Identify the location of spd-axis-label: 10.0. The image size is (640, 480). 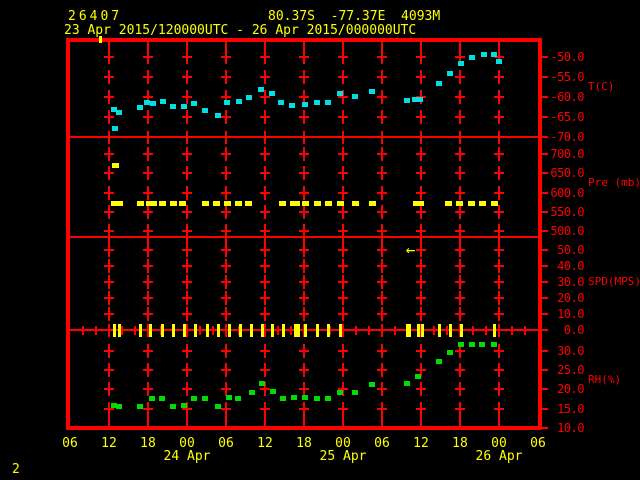
(570, 314).